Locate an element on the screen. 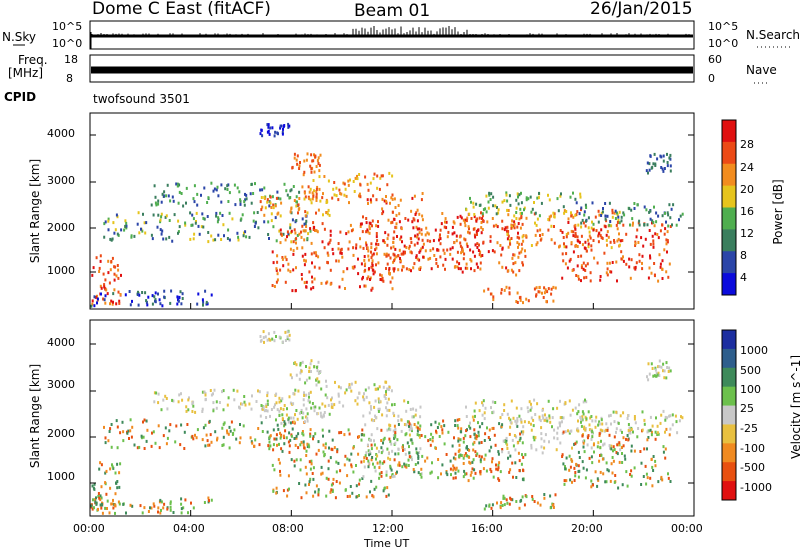 The image size is (800, 554). velocity-cbar-tick-25: 25 is located at coordinates (747, 408).